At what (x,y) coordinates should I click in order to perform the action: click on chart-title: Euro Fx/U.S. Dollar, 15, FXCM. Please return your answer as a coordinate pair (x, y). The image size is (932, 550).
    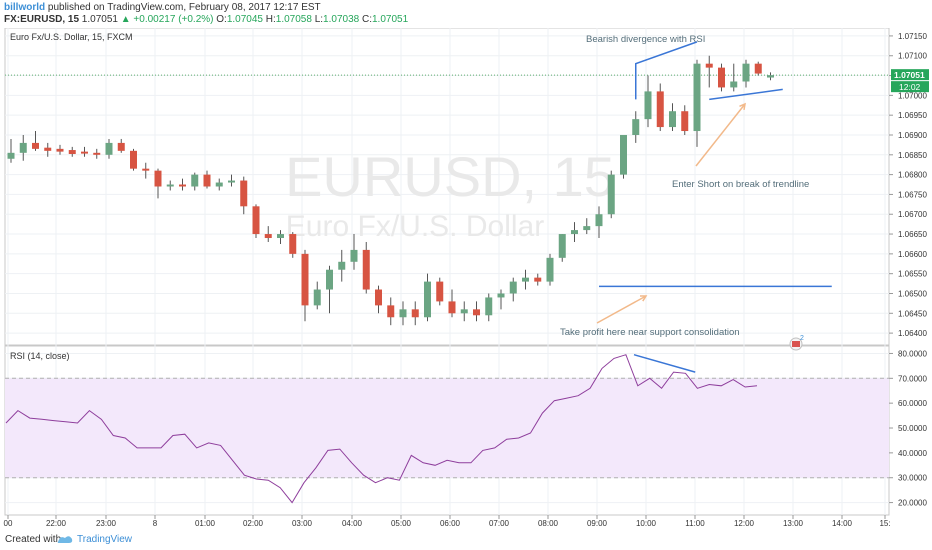
    Looking at the image, I should click on (71, 37).